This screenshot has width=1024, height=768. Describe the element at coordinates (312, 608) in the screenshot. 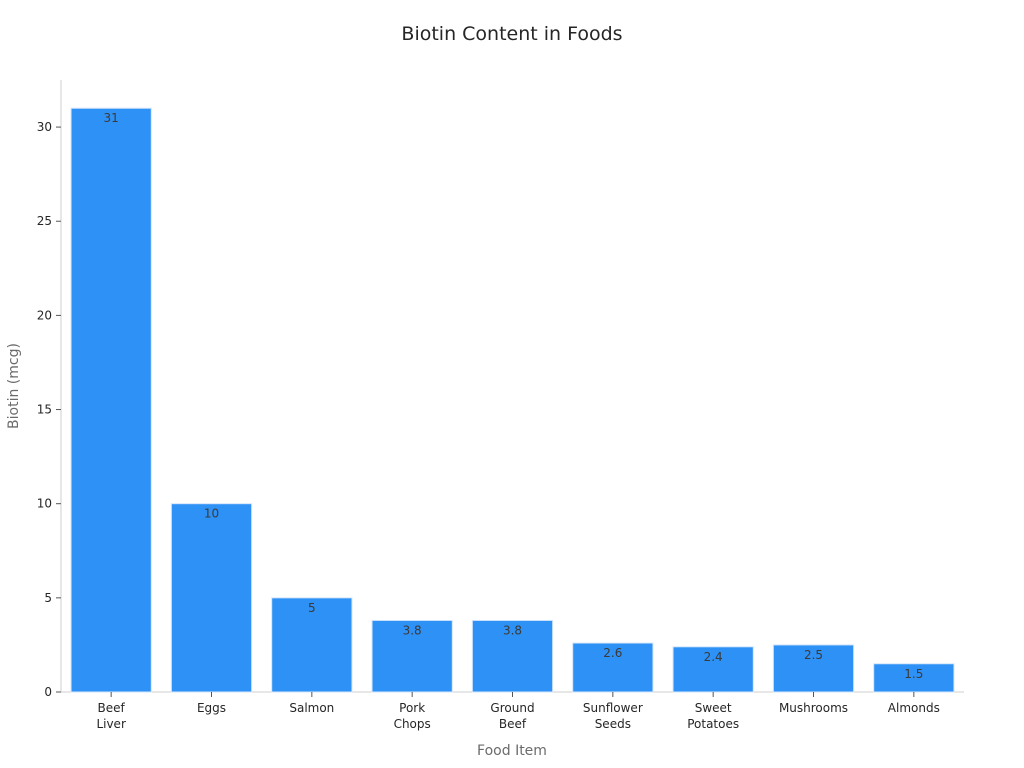

I see `data-label: 5` at that location.